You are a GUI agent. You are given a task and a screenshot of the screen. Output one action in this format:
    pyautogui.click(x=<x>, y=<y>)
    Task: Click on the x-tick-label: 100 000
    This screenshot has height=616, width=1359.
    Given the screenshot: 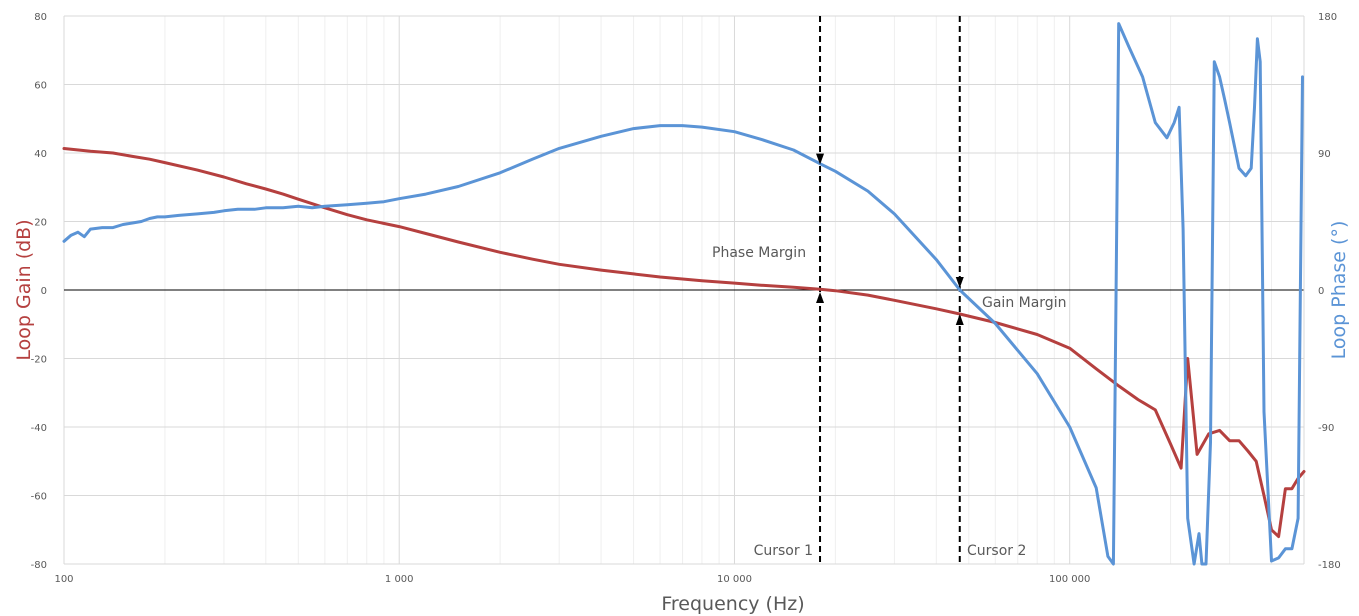 What is the action you would take?
    pyautogui.click(x=1069, y=579)
    